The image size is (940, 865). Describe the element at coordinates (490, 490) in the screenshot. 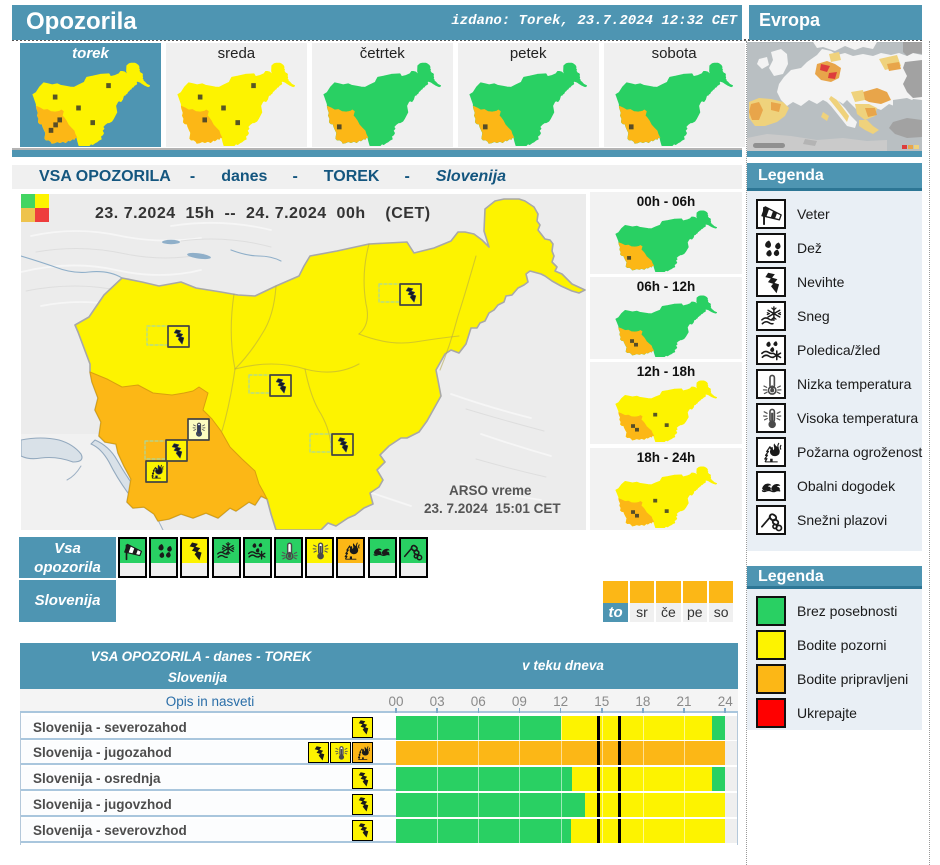

I see `svg-text: ARSO vreme` at that location.